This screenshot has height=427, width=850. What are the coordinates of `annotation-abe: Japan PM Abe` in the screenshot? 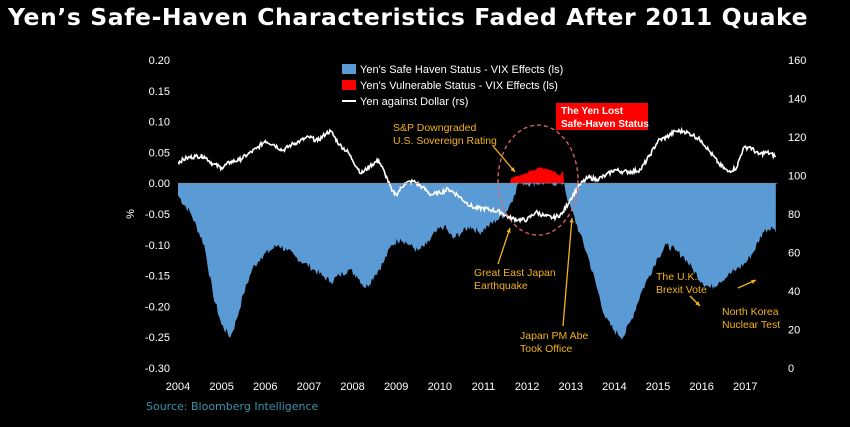 It's located at (554, 336).